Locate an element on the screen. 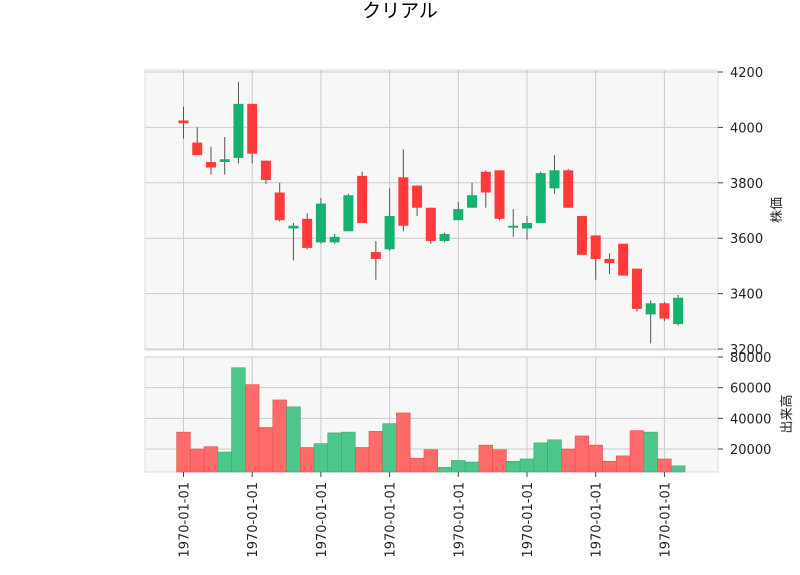 The height and width of the screenshot is (575, 800). price-tick-label: 3800 is located at coordinates (746, 184).